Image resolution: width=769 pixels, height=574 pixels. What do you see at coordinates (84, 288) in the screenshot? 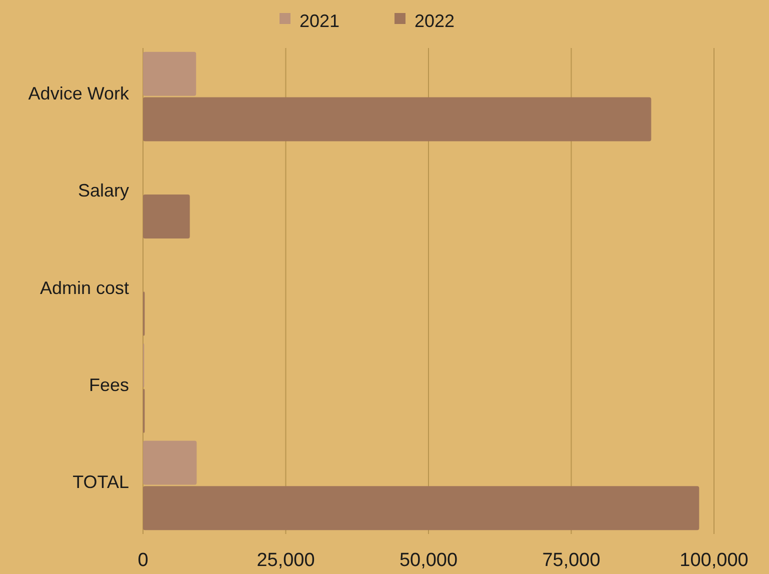
I see `y-tick-label: Admin cost` at bounding box center [84, 288].